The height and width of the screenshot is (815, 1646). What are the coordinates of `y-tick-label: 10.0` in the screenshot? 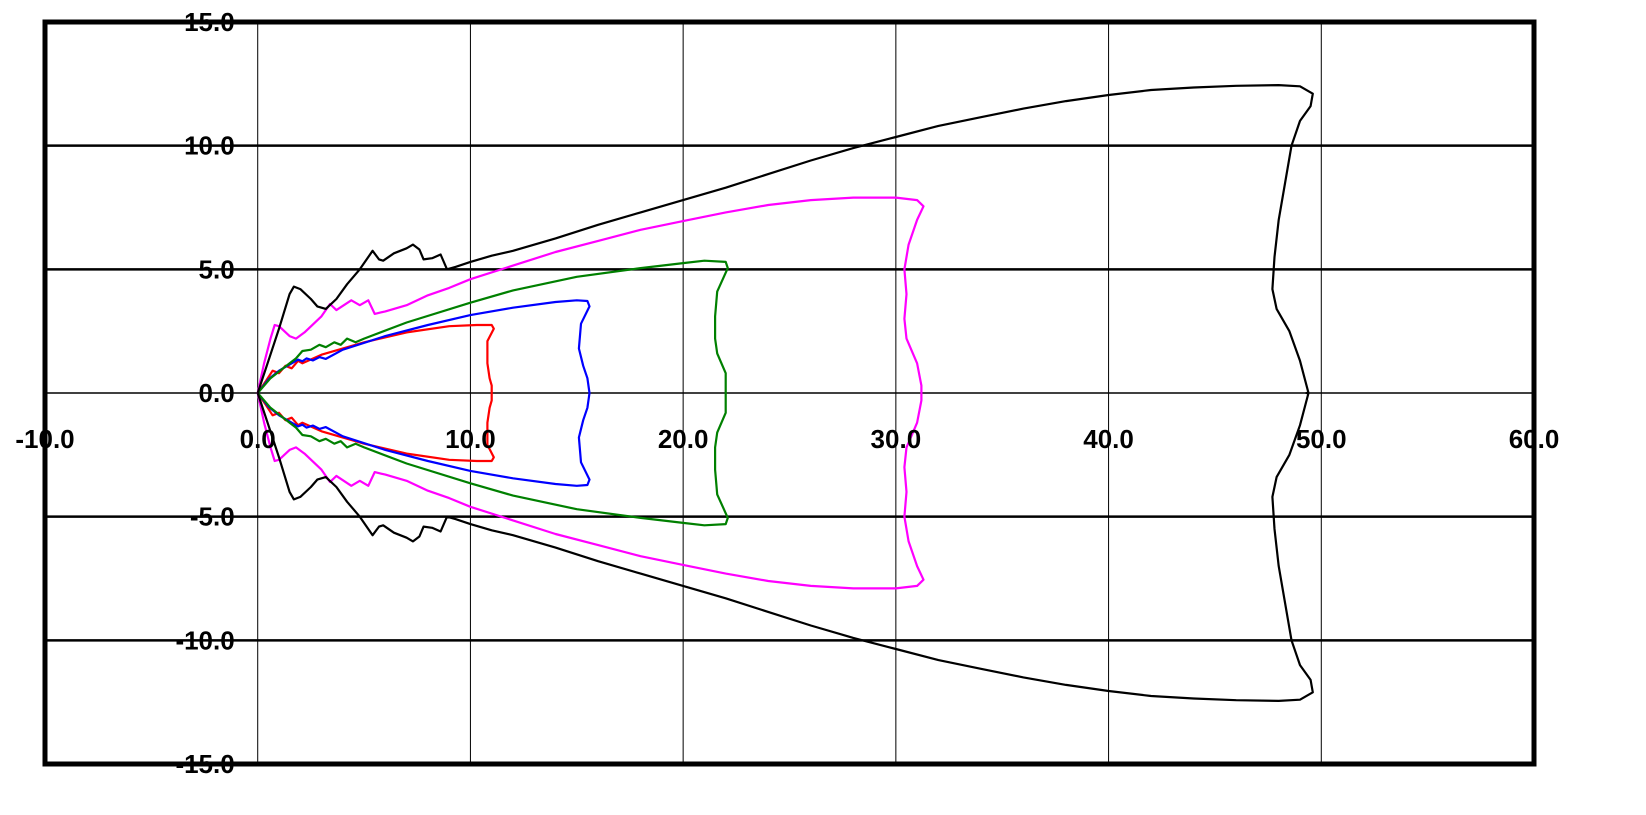 It's located at (209, 146).